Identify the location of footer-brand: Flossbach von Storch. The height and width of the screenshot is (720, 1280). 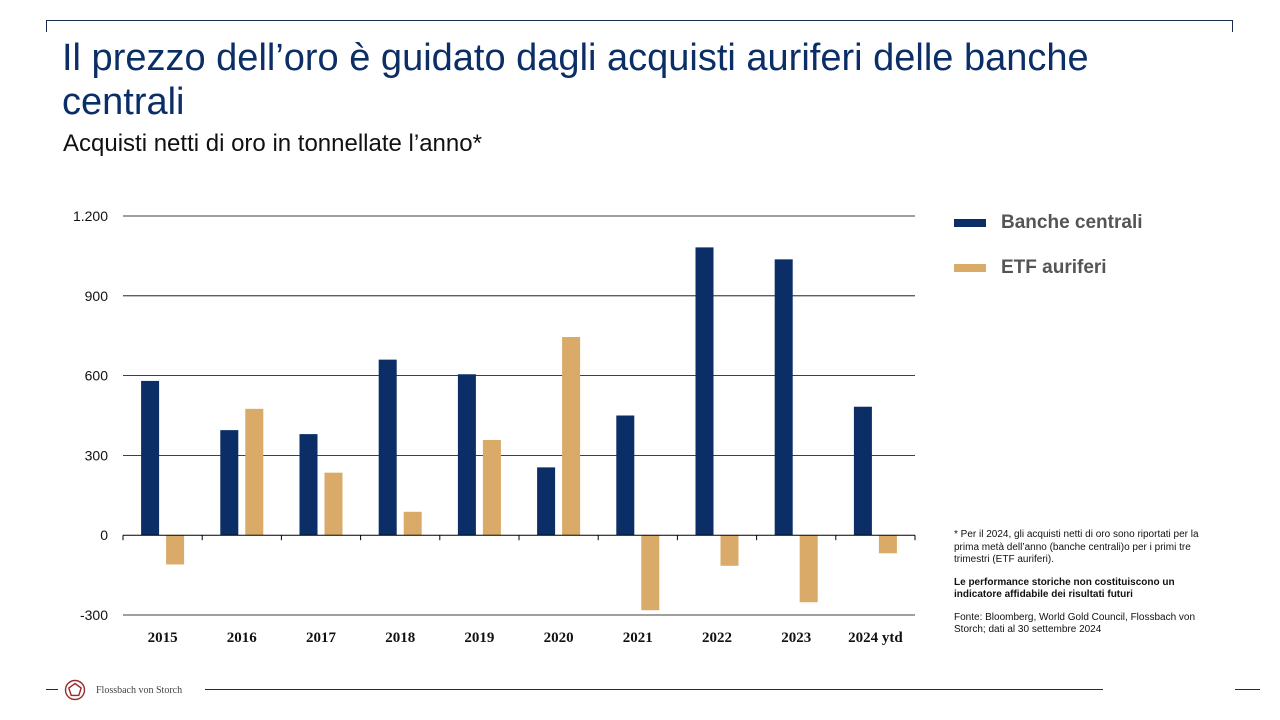
(139, 690).